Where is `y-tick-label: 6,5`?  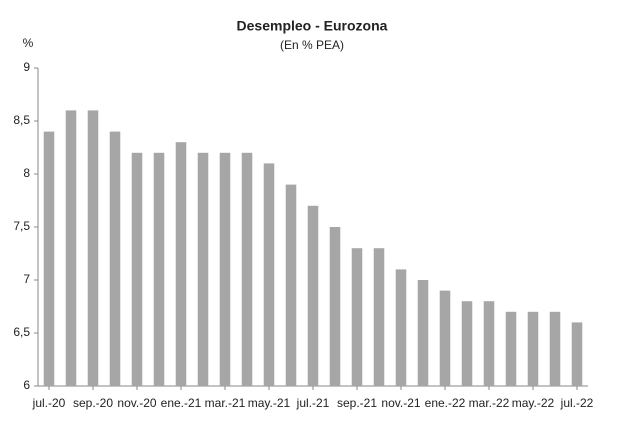
y-tick-label: 6,5 is located at coordinates (21, 332).